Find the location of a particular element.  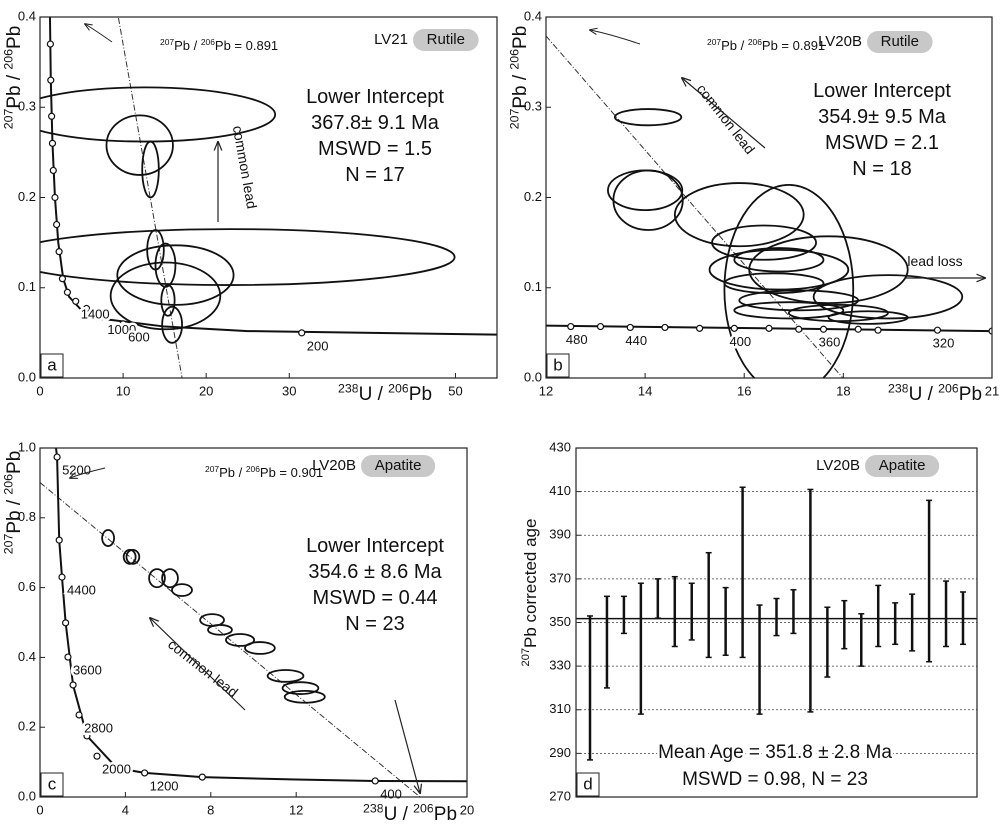

x-tick-label: 12 is located at coordinates (546, 390).